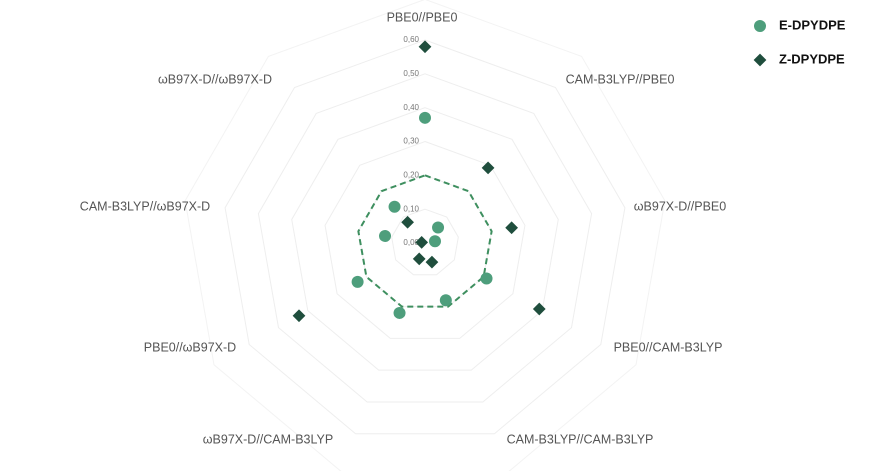  I want to click on axis-label: CAM-B3LYP//CAM-B3LYP, so click(580, 439).